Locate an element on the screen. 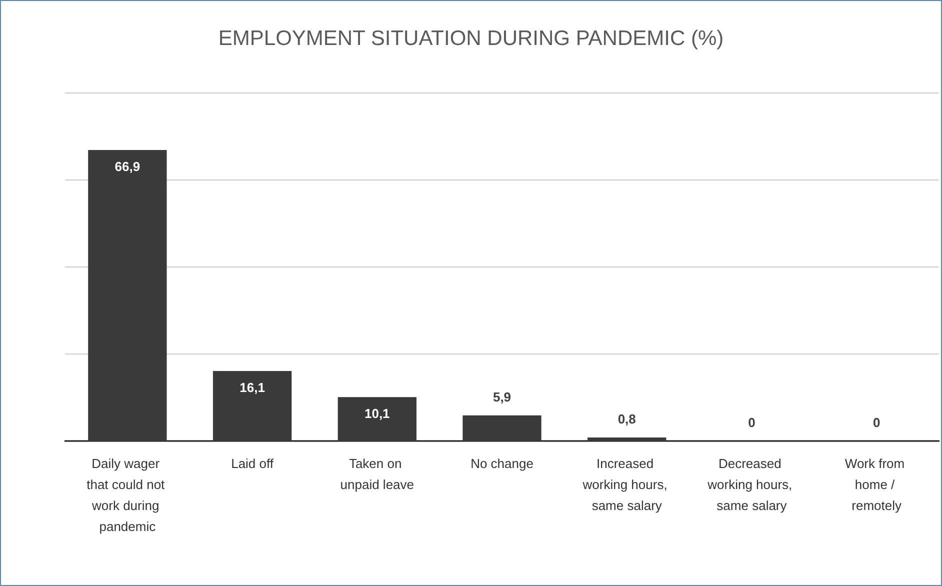 This screenshot has height=586, width=942. x-tick-label: Work from home / remotely is located at coordinates (876, 484).